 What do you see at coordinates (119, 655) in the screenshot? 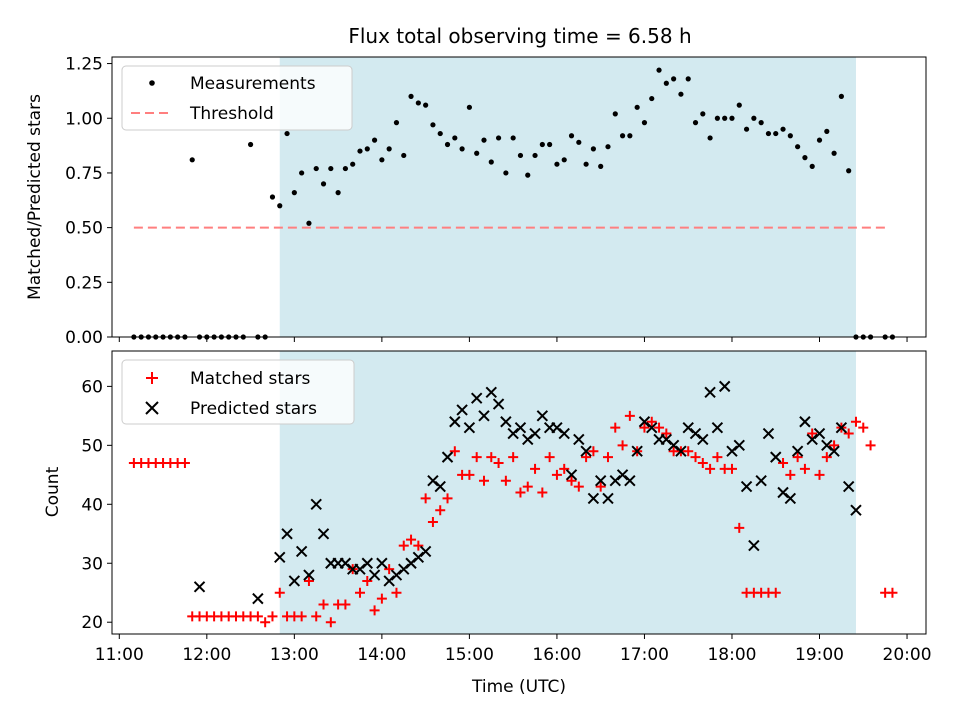
I see `x-tick-label: 11:00` at bounding box center [119, 655].